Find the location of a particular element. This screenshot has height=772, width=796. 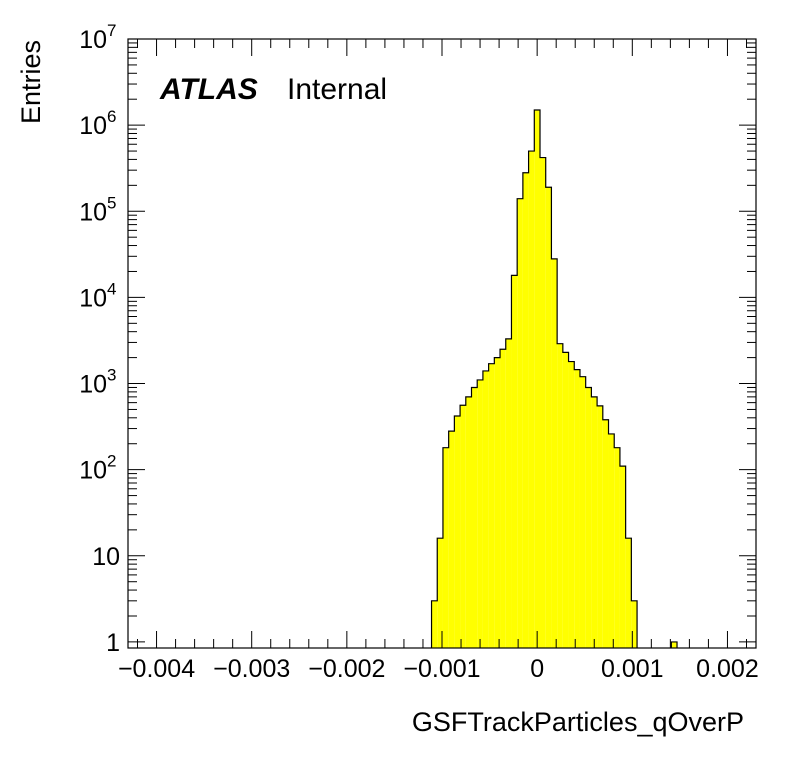

y-tick-exponent: 4 is located at coordinates (111, 288).